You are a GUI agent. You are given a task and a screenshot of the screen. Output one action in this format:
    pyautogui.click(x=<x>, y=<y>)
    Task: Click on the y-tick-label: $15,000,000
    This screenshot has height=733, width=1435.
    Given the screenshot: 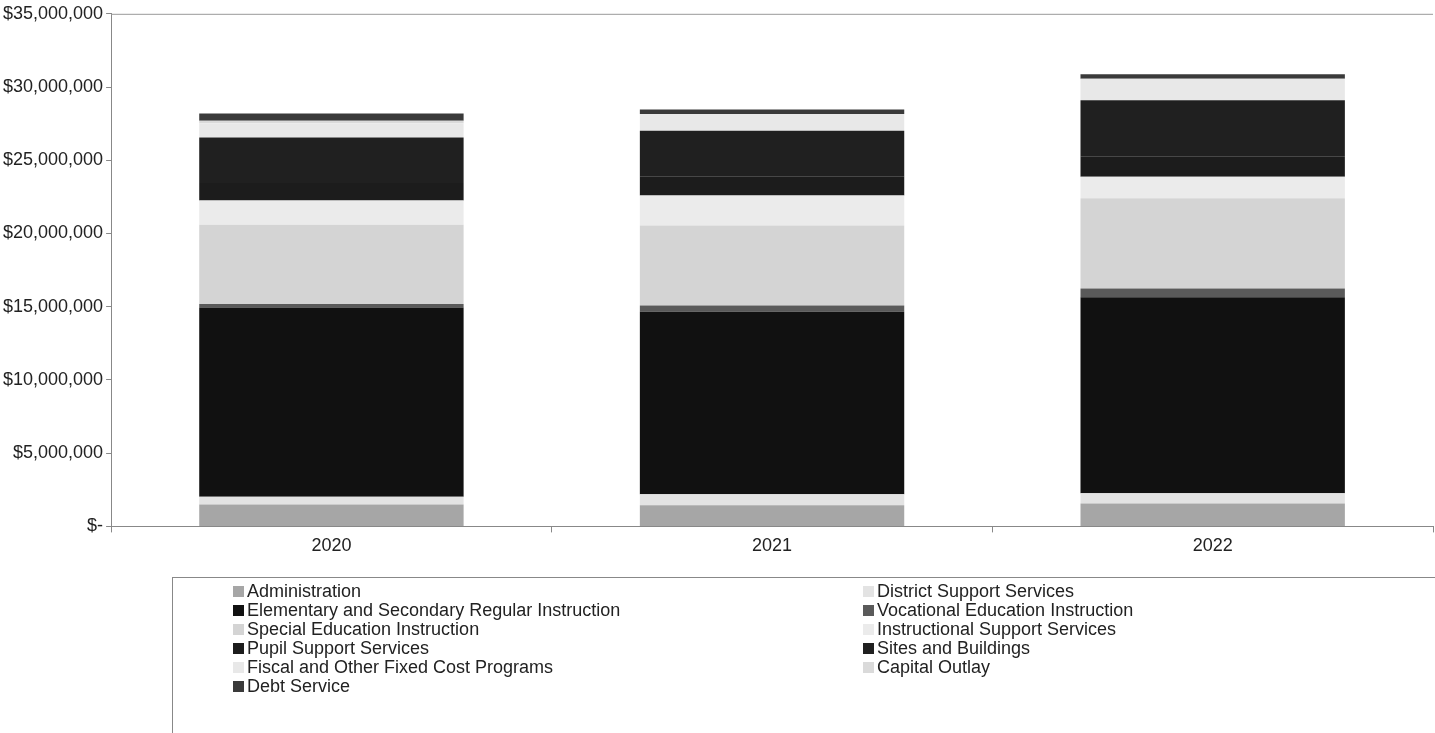 What is the action you would take?
    pyautogui.click(x=53, y=305)
    